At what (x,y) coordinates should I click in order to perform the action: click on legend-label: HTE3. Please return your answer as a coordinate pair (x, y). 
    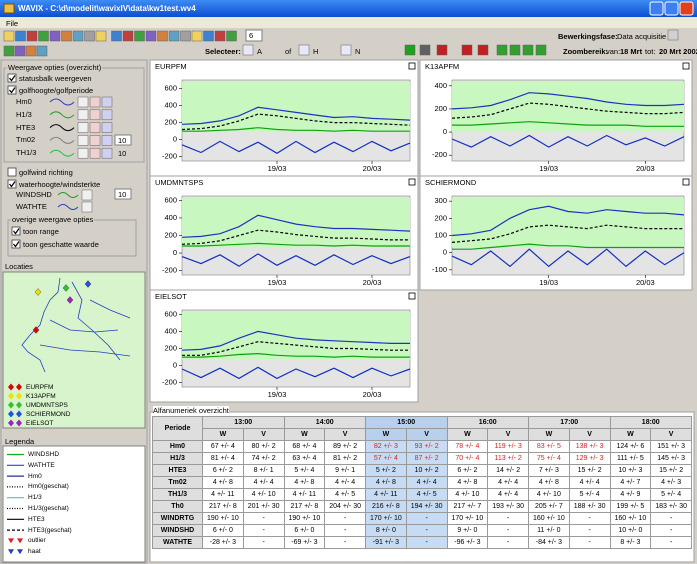
    Looking at the image, I should click on (36, 519).